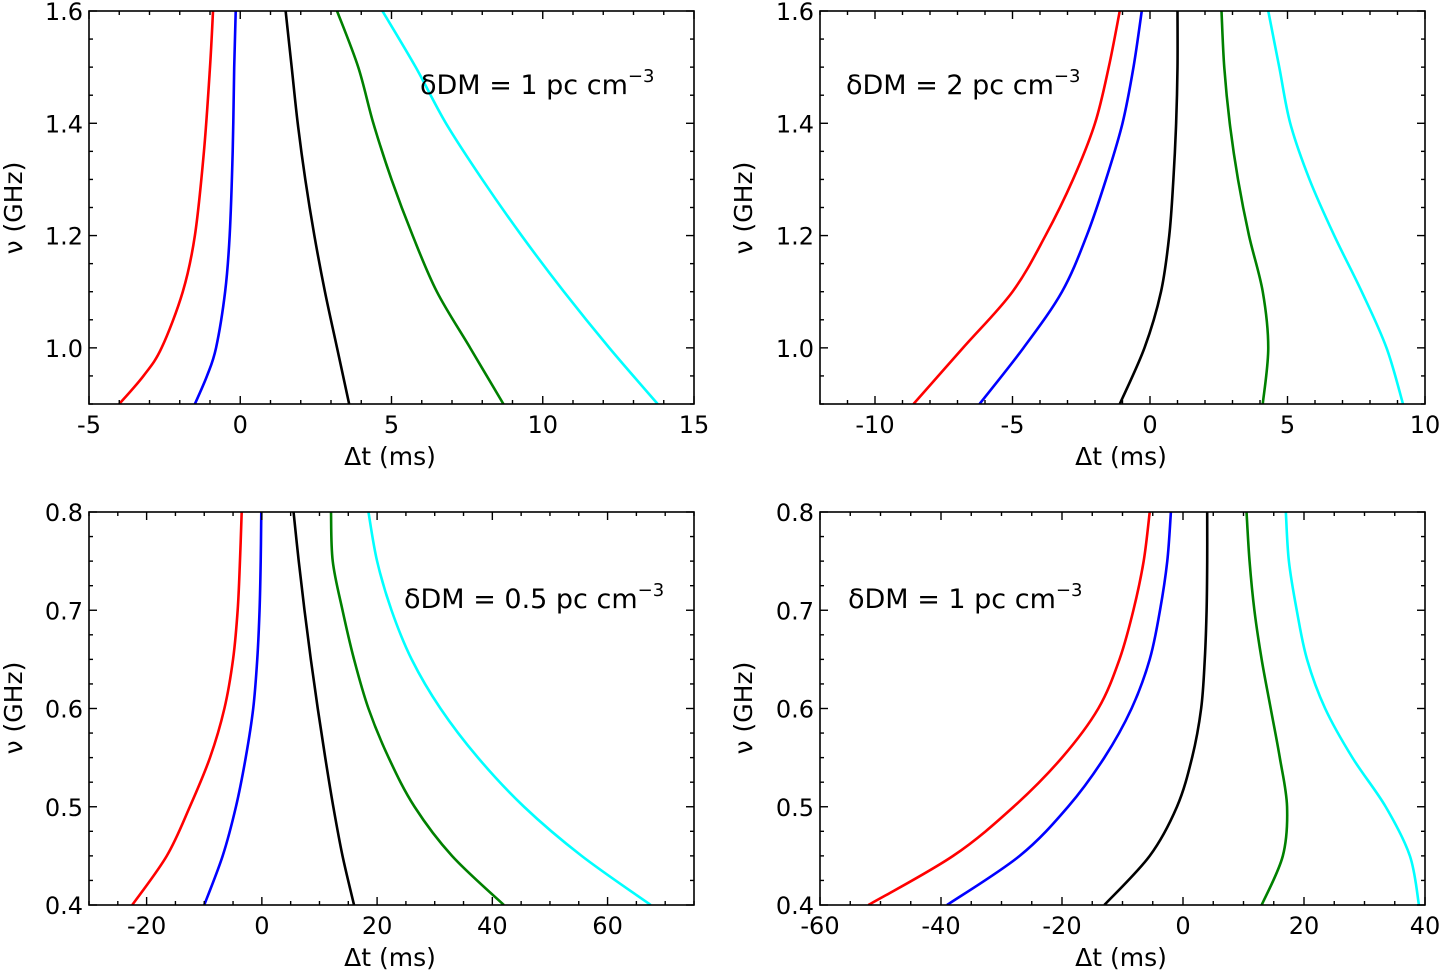 The width and height of the screenshot is (1442, 972). I want to click on x-tick-label: -60, so click(819, 926).